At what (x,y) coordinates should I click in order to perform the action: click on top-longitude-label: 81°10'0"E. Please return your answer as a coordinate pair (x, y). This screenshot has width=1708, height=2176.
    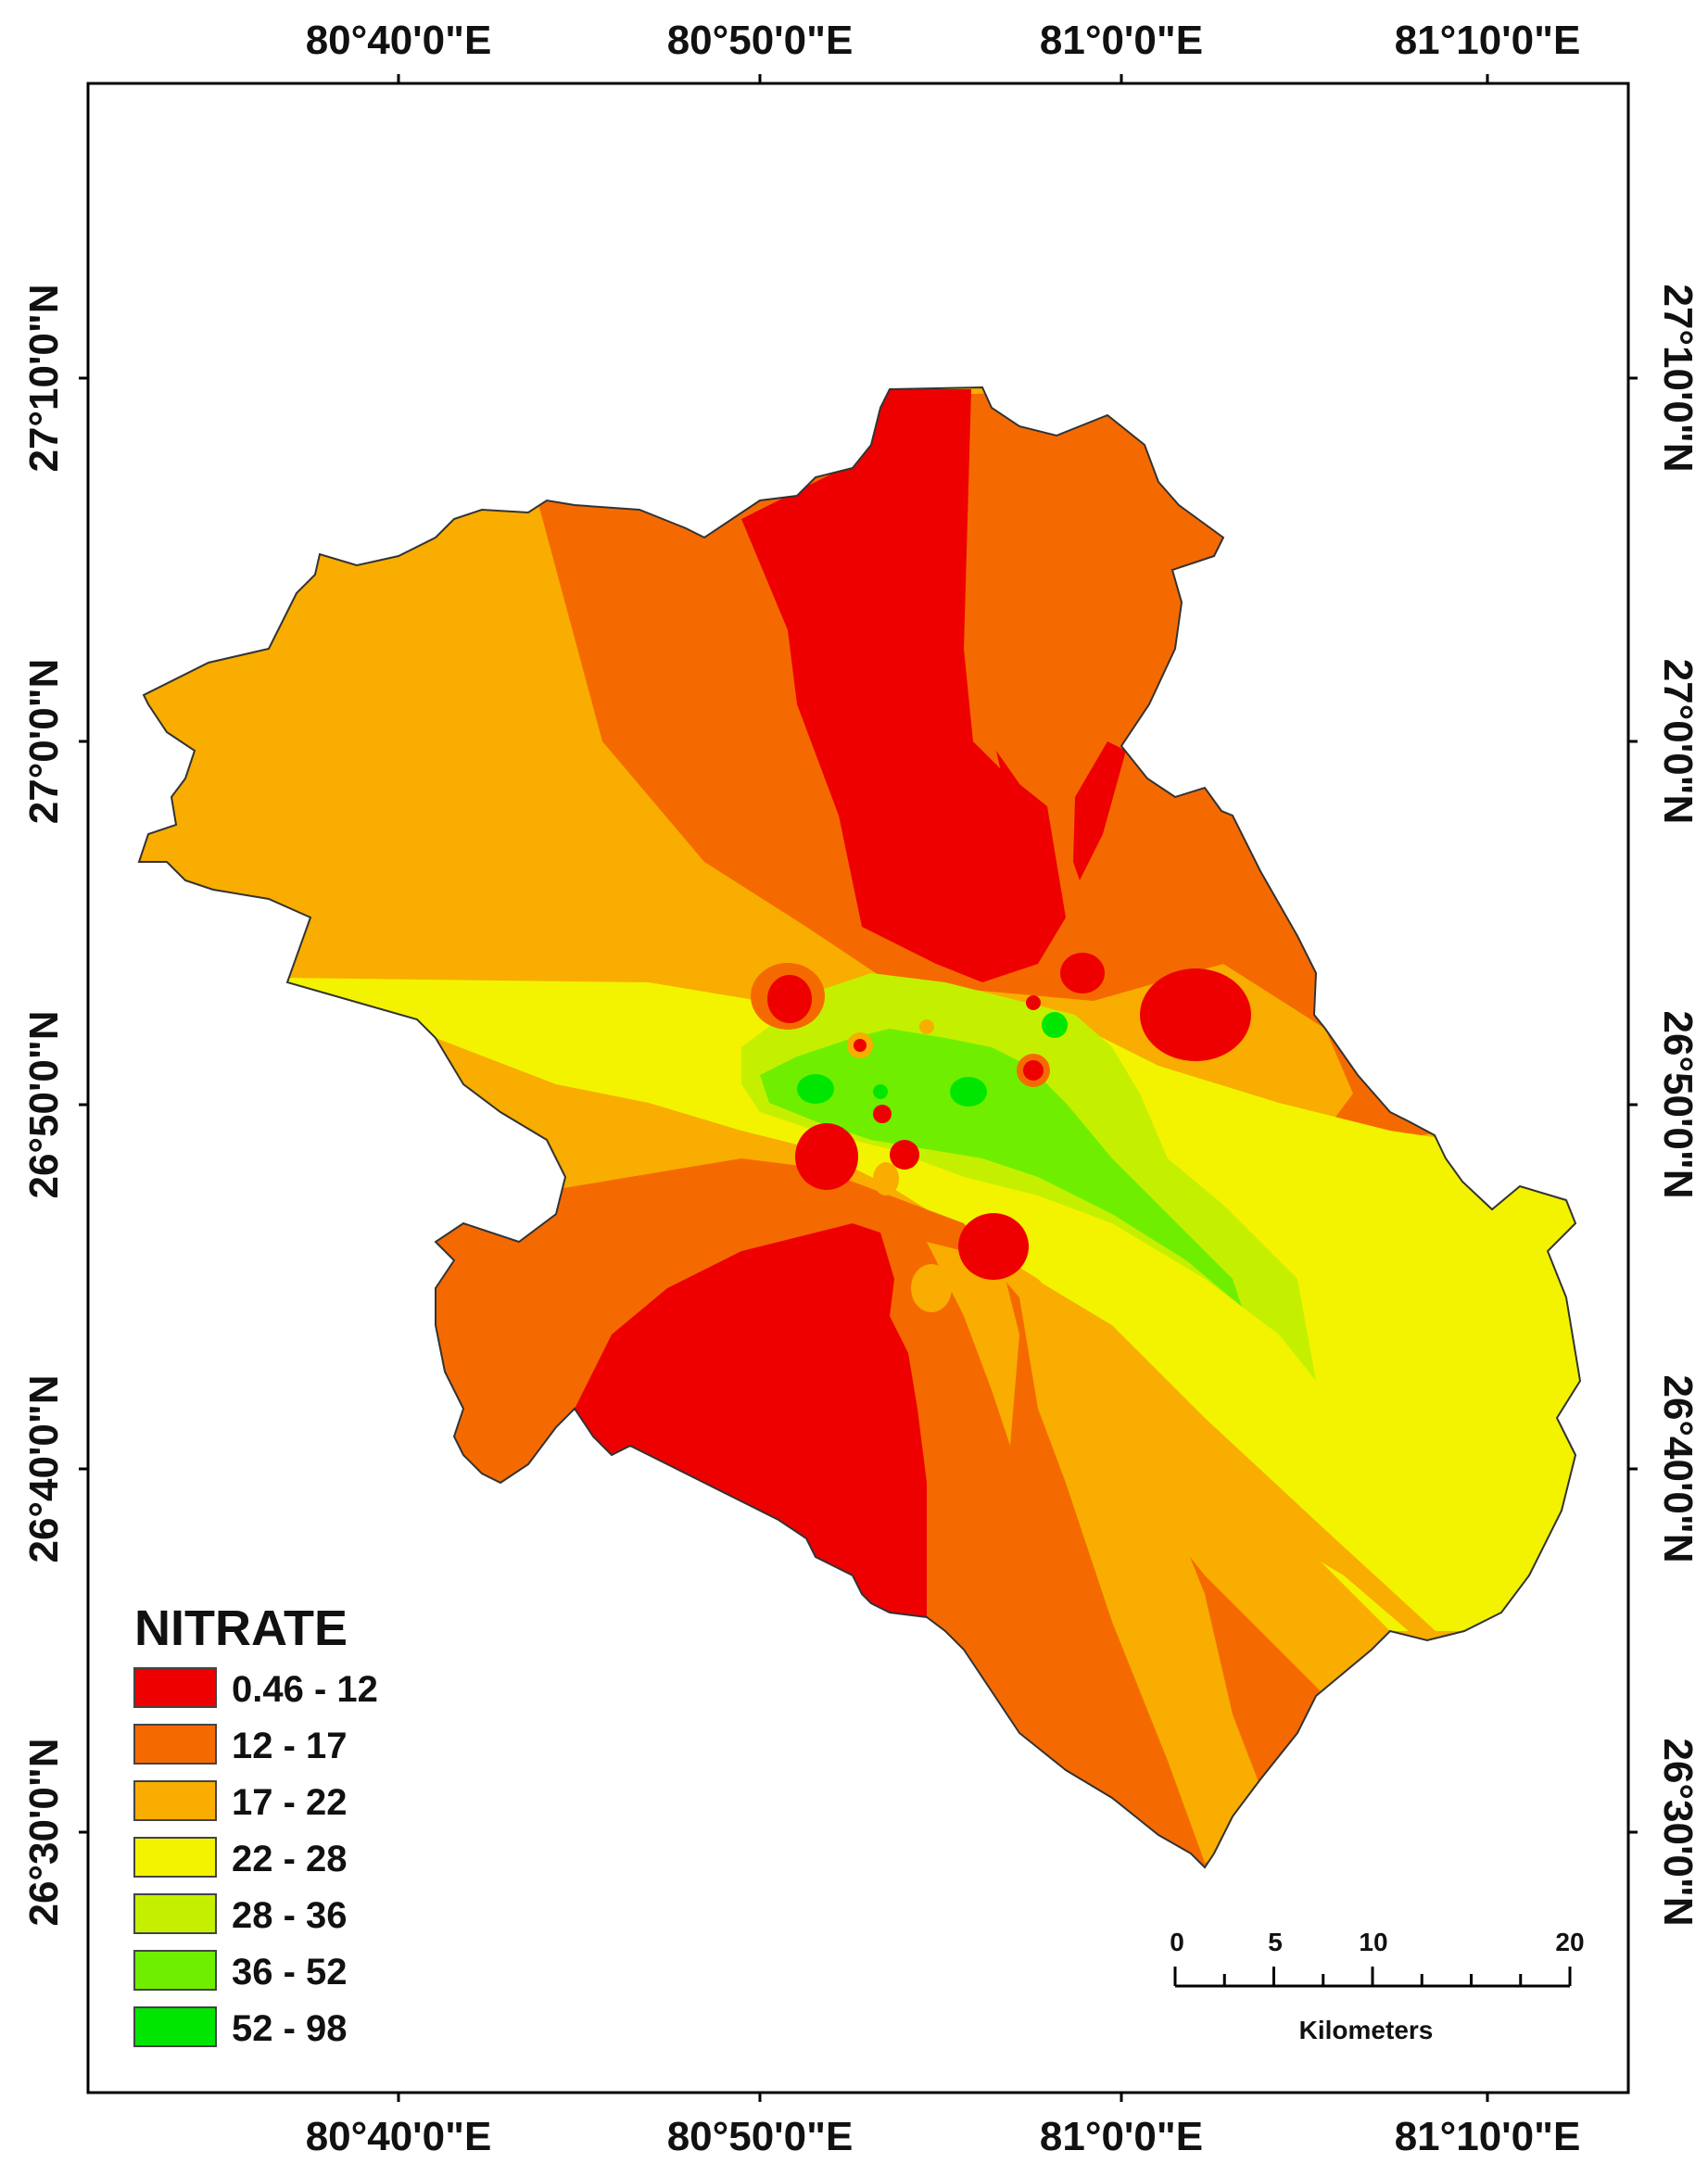
    Looking at the image, I should click on (1488, 41).